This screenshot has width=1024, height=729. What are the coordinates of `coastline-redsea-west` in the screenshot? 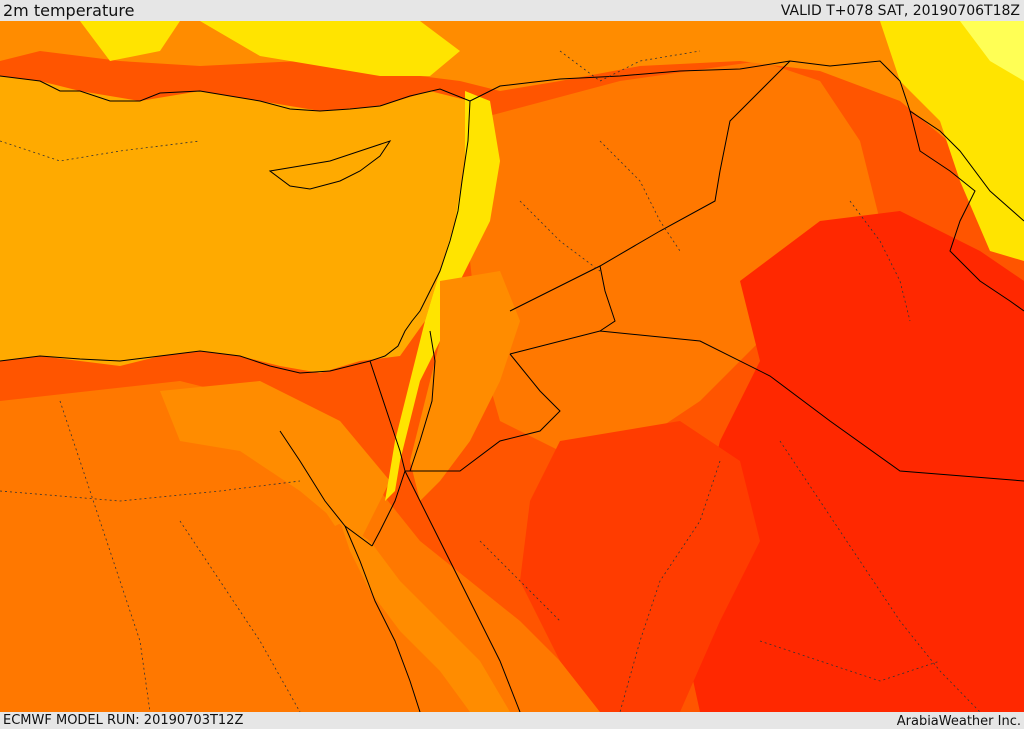 It's located at (382, 618).